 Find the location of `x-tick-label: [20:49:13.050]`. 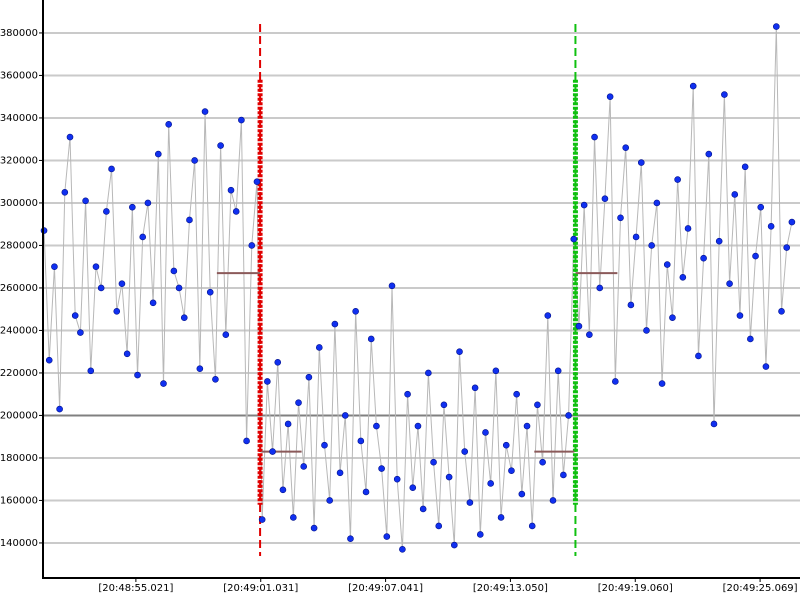

x-tick-label: [20:49:13.050] is located at coordinates (510, 588).